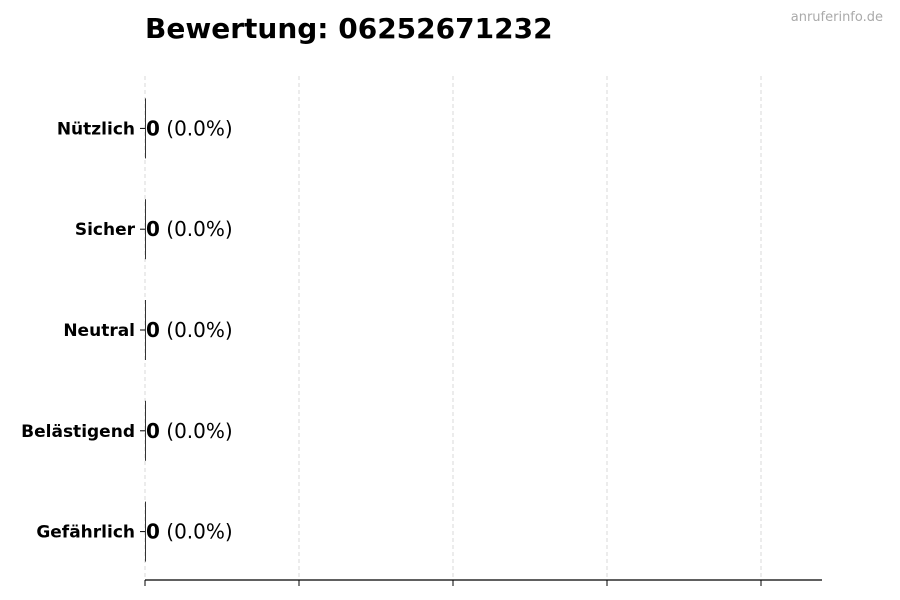 The height and width of the screenshot is (600, 900). What do you see at coordinates (105, 230) in the screenshot?
I see `y-tick-label: Sicher` at bounding box center [105, 230].